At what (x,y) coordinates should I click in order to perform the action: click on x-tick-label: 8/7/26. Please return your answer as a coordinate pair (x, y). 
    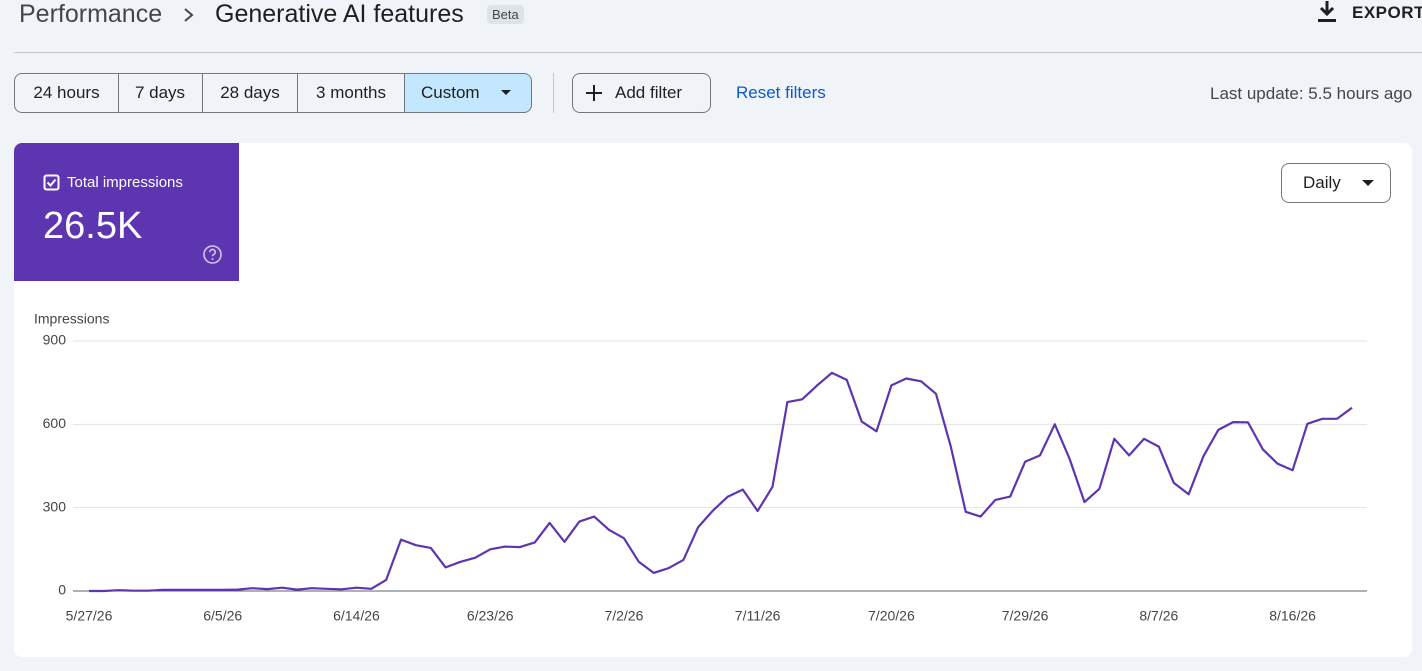
    Looking at the image, I should click on (1158, 616).